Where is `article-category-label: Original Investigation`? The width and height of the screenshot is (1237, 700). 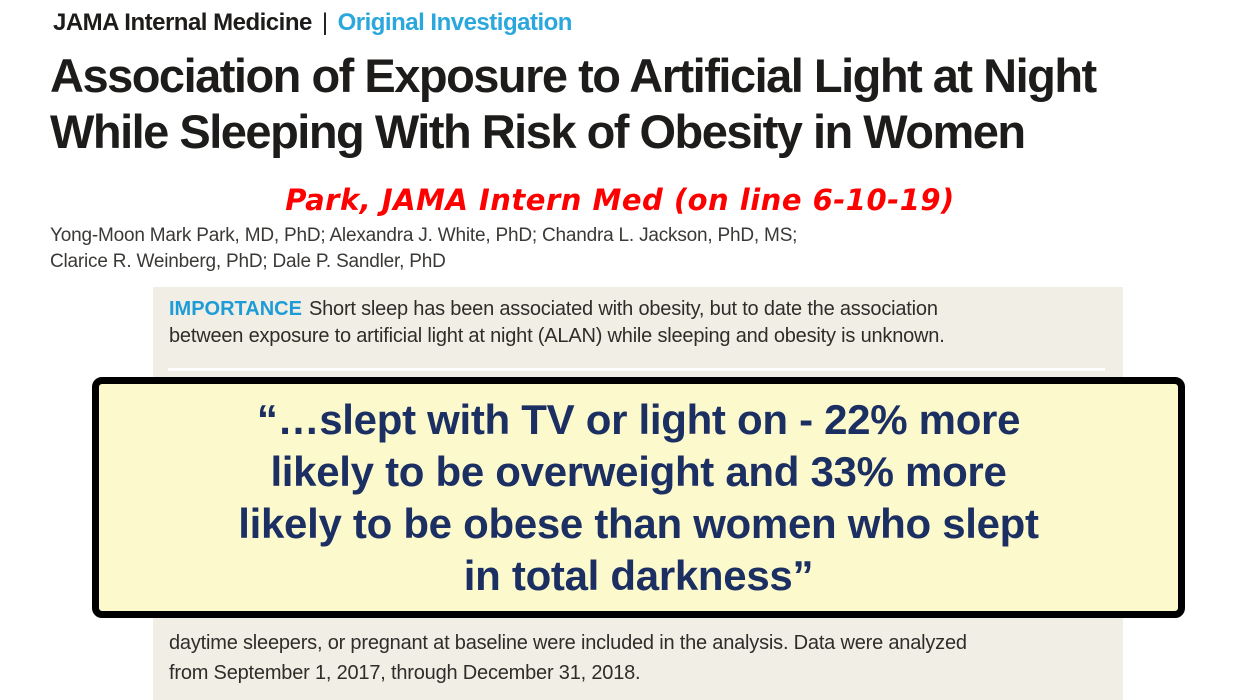
article-category-label: Original Investigation is located at coordinates (455, 22).